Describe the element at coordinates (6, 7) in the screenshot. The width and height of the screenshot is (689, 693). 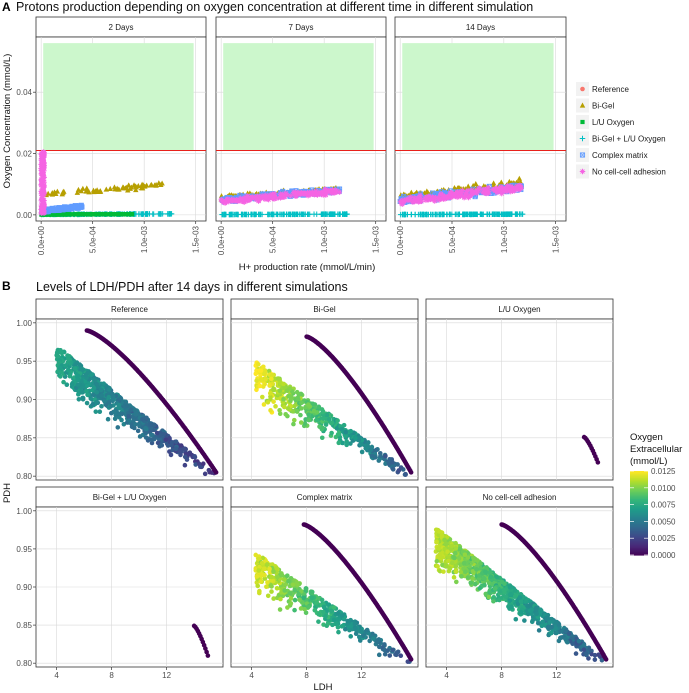
I see `panel-a-label: A` at that location.